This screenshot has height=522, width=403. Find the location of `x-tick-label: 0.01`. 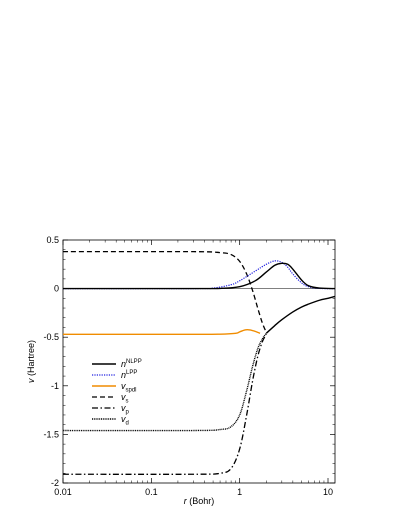

x-tick-label: 0.01 is located at coordinates (63, 492).